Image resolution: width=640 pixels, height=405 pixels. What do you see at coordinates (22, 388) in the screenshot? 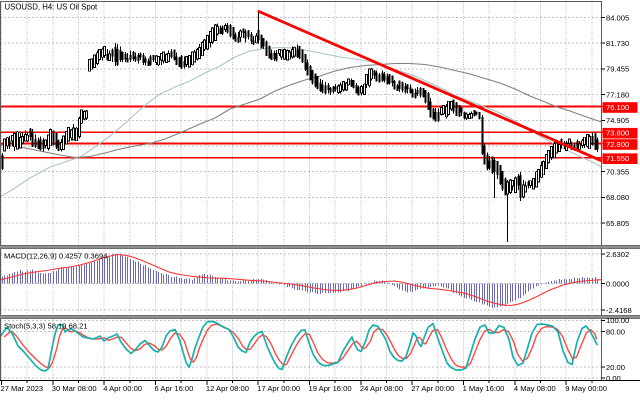
I see `svg-text: 27 Mar 2023` at bounding box center [22, 388].